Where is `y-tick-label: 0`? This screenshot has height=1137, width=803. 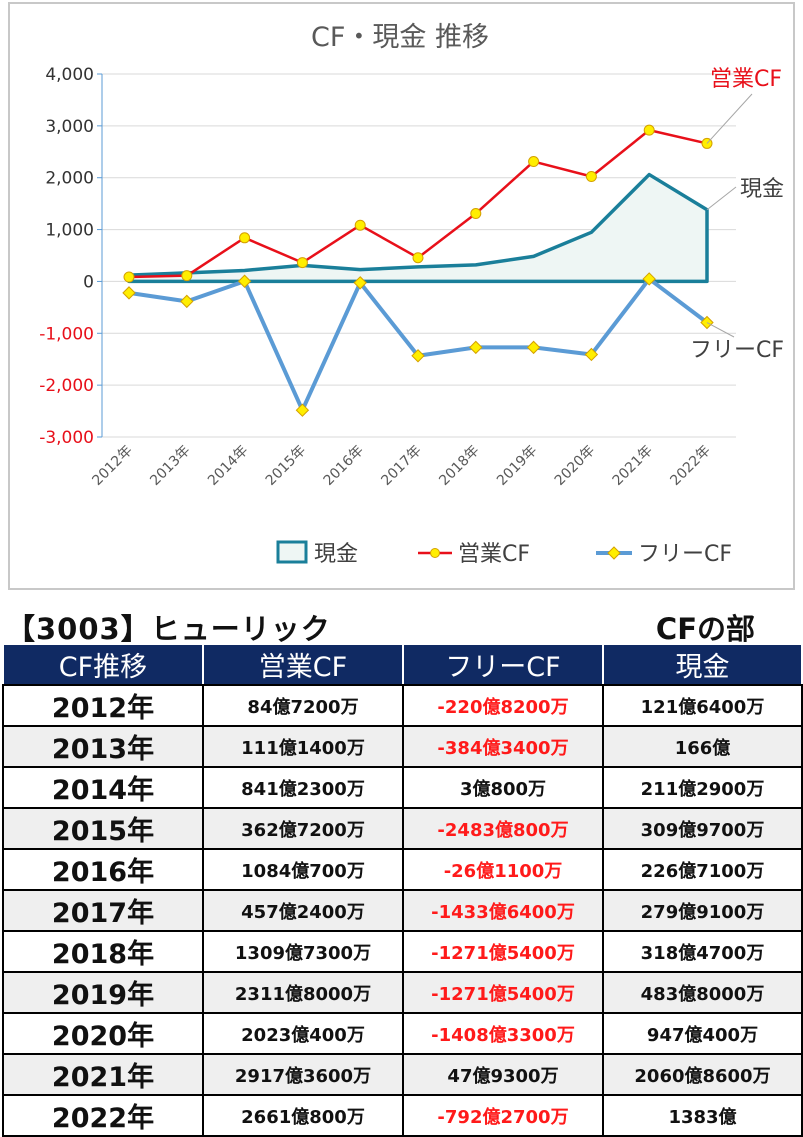
y-tick-label: 0 is located at coordinates (88, 282).